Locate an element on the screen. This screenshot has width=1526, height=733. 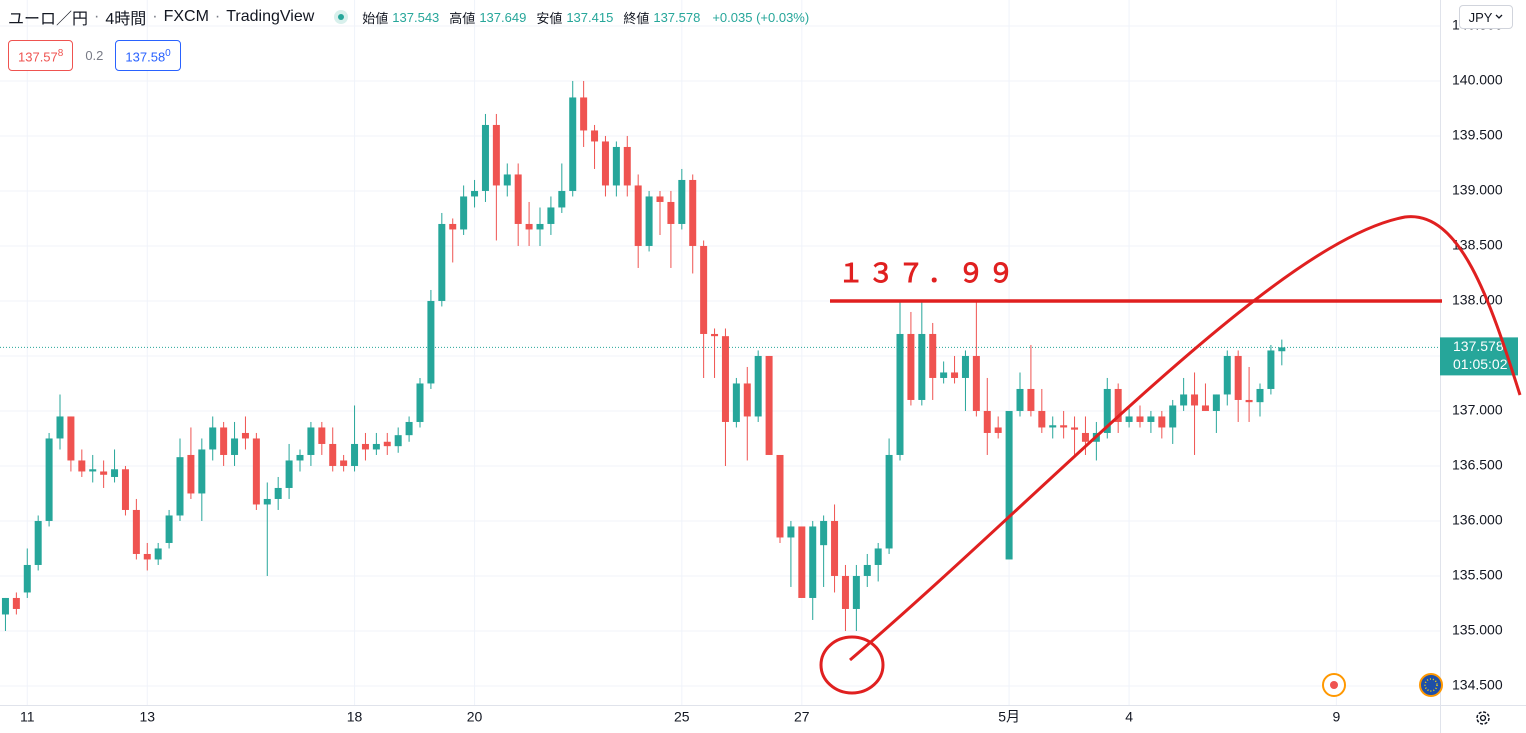
x-tick-label: 27 is located at coordinates (802, 717).